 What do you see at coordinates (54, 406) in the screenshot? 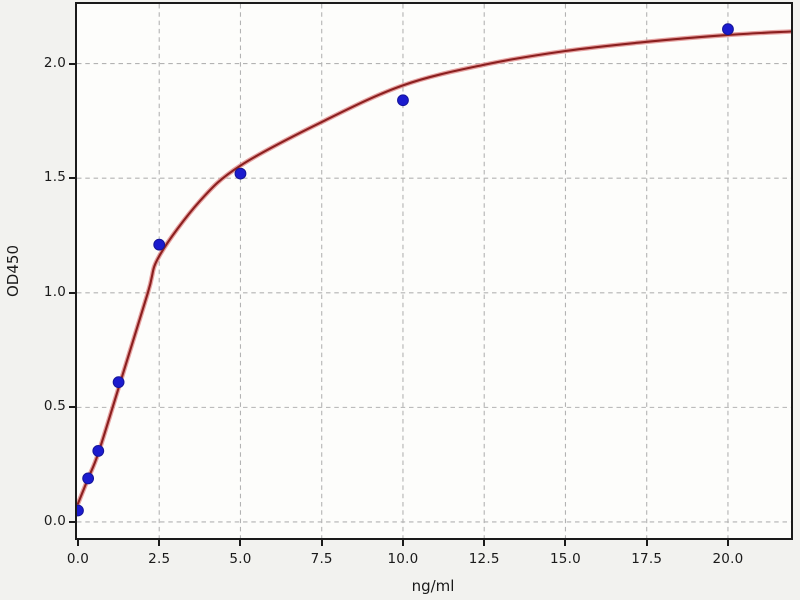
I see `y-tick-label: 0.5` at bounding box center [54, 406].